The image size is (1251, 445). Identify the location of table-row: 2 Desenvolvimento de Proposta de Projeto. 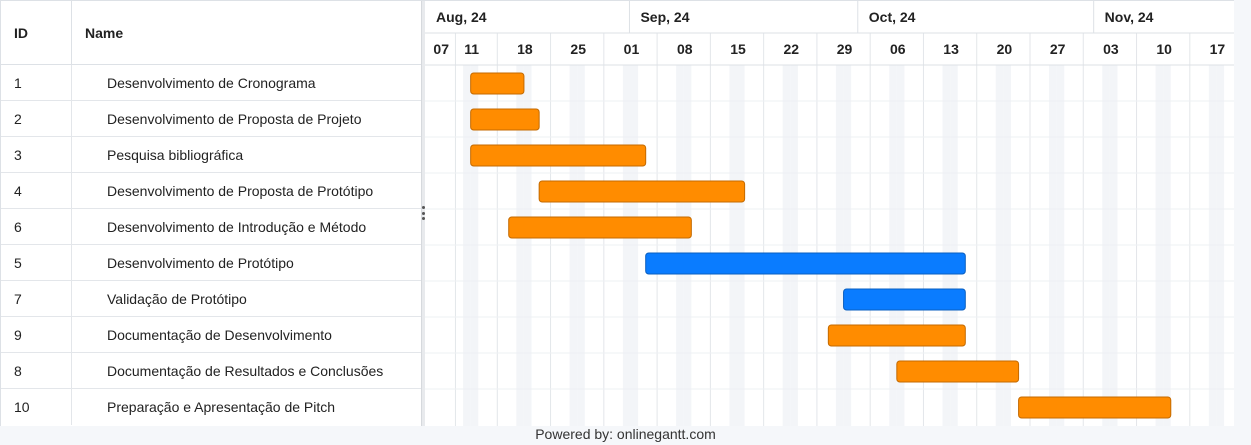
(211, 119).